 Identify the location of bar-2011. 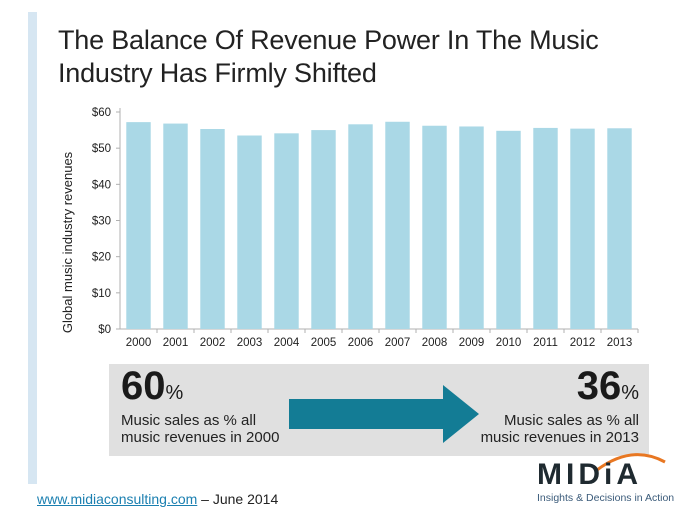
(545, 228).